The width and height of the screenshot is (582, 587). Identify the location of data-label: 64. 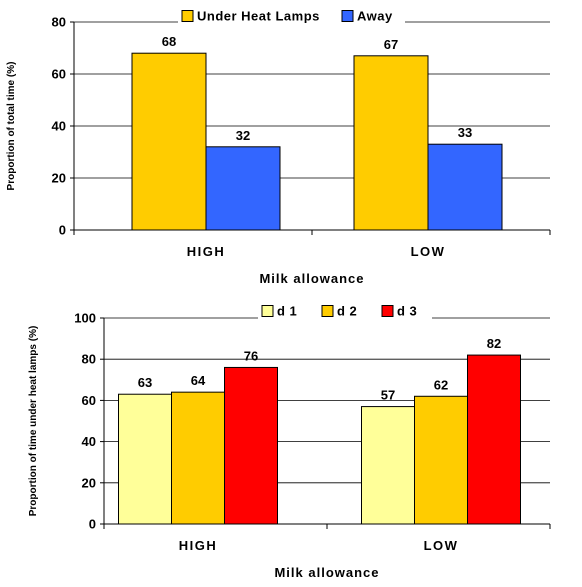
(198, 380).